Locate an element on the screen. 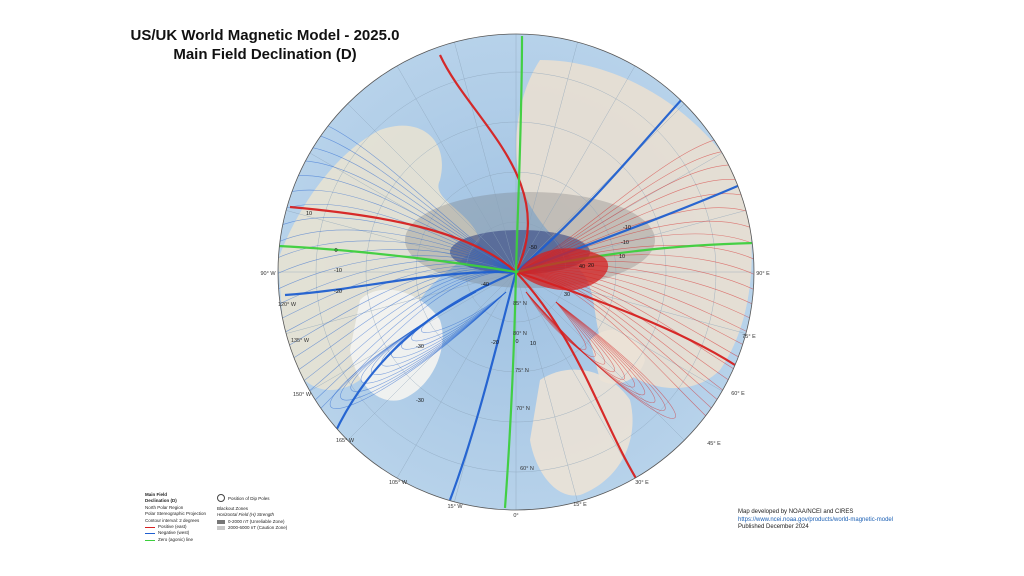 This screenshot has height=576, width=1024. contour-neg-west is located at coordinates (400, 283).